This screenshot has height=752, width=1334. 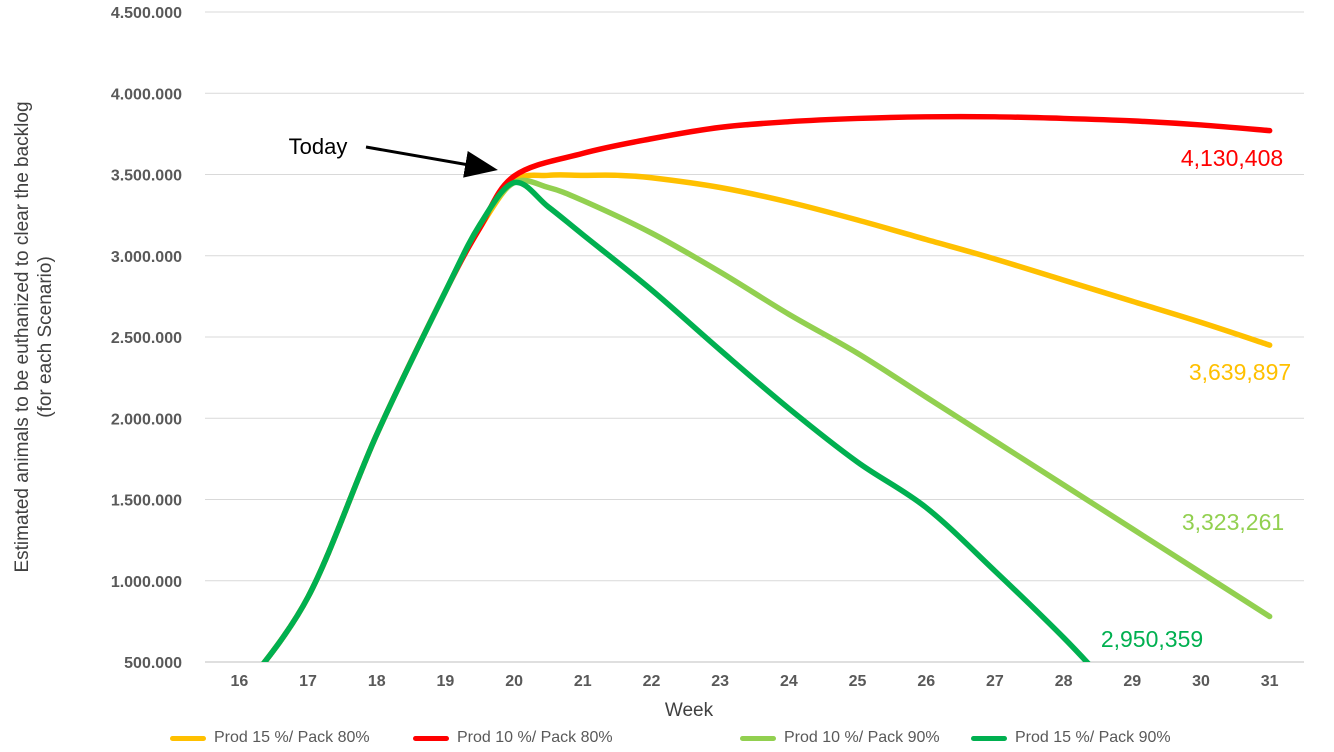 What do you see at coordinates (1240, 372) in the screenshot?
I see `series-end-label: 3,639,897` at bounding box center [1240, 372].